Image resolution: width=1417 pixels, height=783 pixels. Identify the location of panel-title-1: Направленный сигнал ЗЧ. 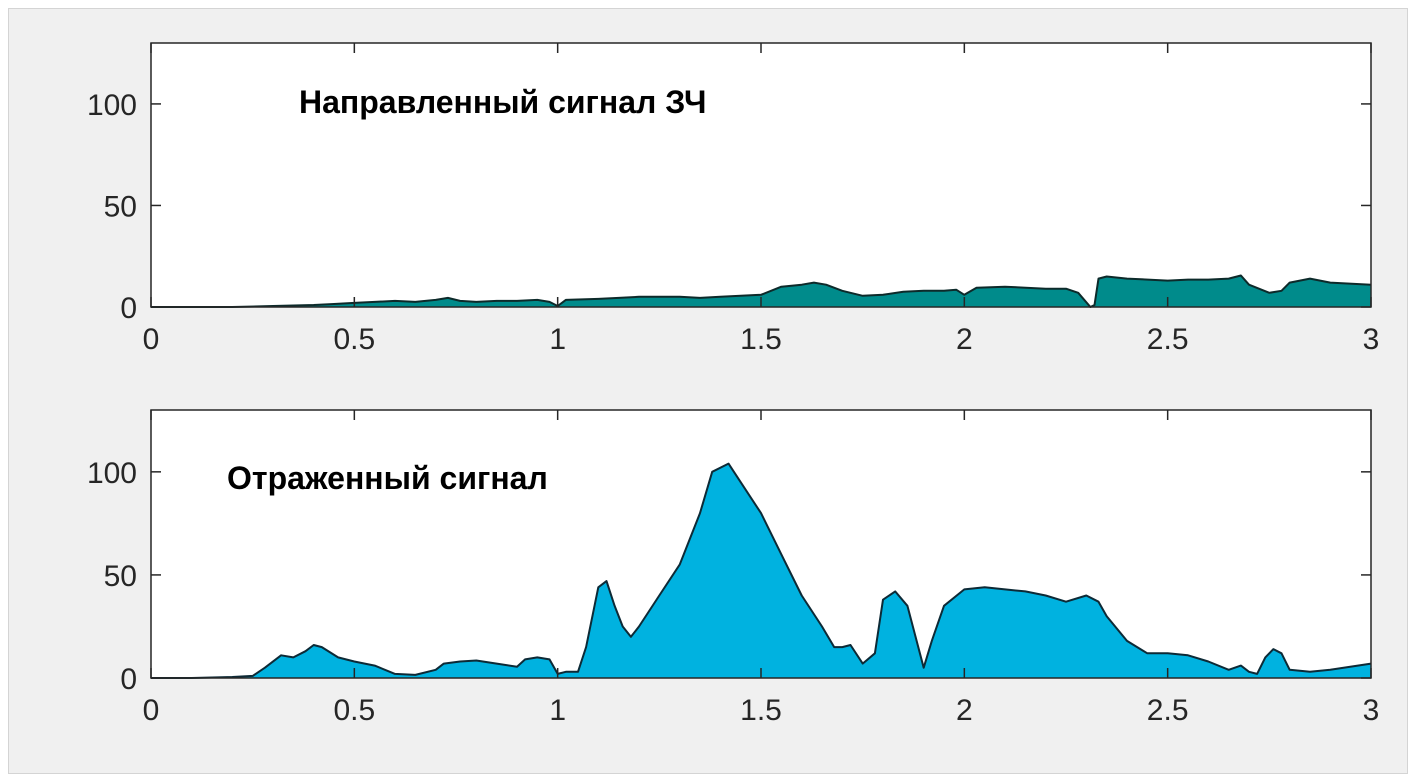
(503, 102).